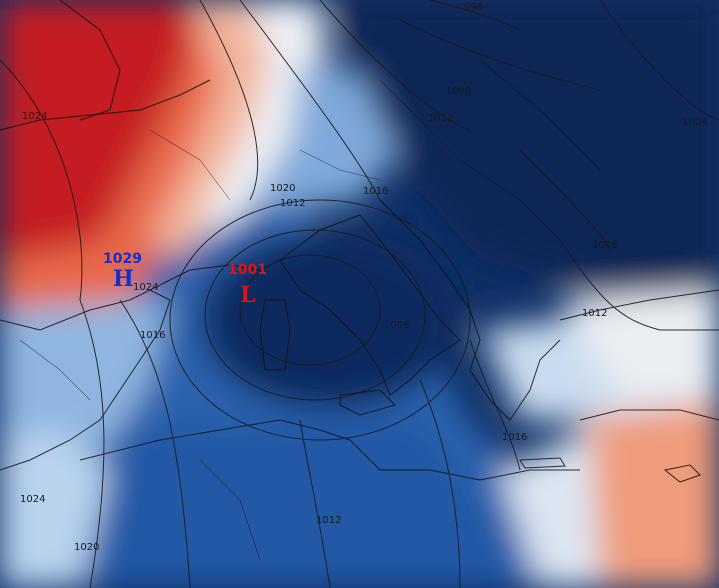 This screenshot has height=588, width=719. What do you see at coordinates (247, 270) in the screenshot?
I see `low-pressure-value: 1001` at bounding box center [247, 270].